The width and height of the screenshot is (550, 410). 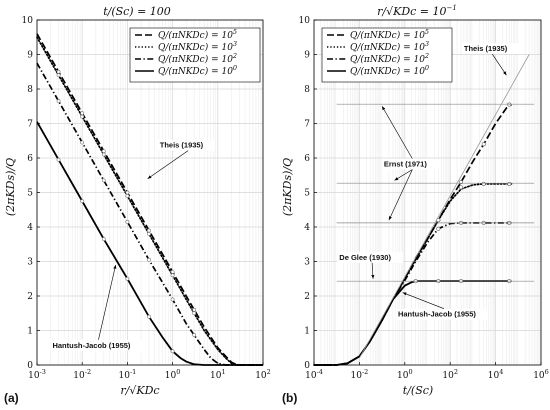 What do you see at coordinates (30, 228) in the screenshot?
I see `panel-a-y-tick-label: 4` at bounding box center [30, 228].